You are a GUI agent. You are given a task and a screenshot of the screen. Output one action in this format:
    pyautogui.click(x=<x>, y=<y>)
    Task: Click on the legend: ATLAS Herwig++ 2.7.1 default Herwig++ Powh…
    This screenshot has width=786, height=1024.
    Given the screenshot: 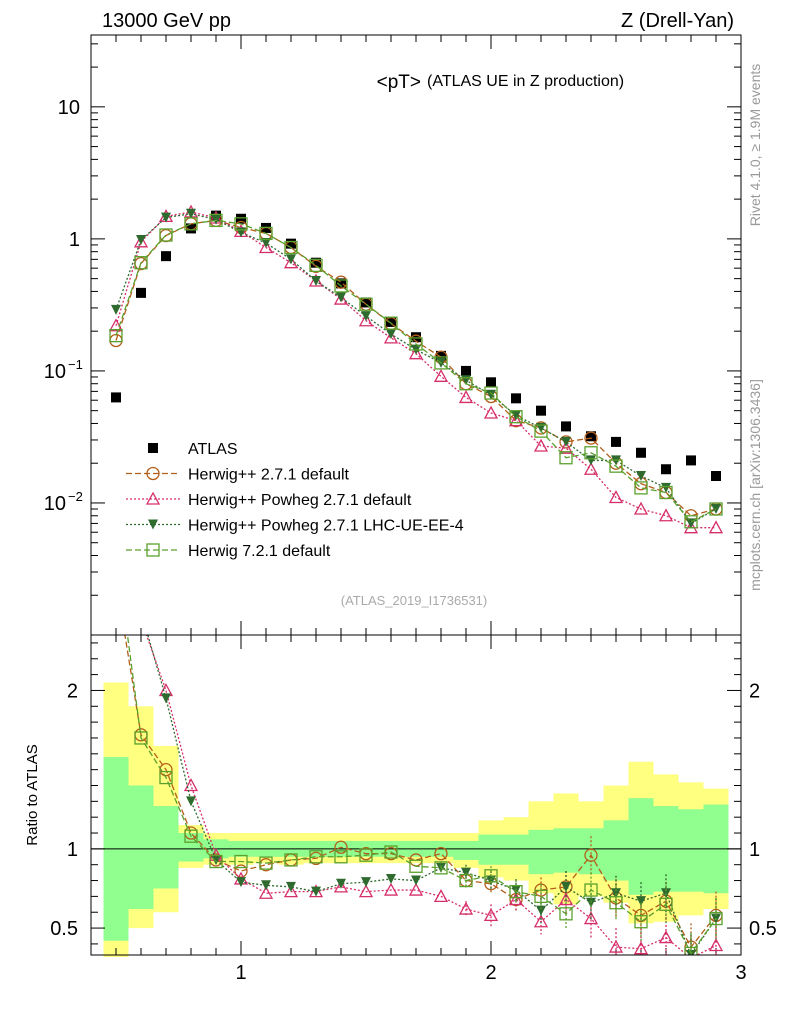 What is the action you would take?
    pyautogui.click(x=295, y=500)
    